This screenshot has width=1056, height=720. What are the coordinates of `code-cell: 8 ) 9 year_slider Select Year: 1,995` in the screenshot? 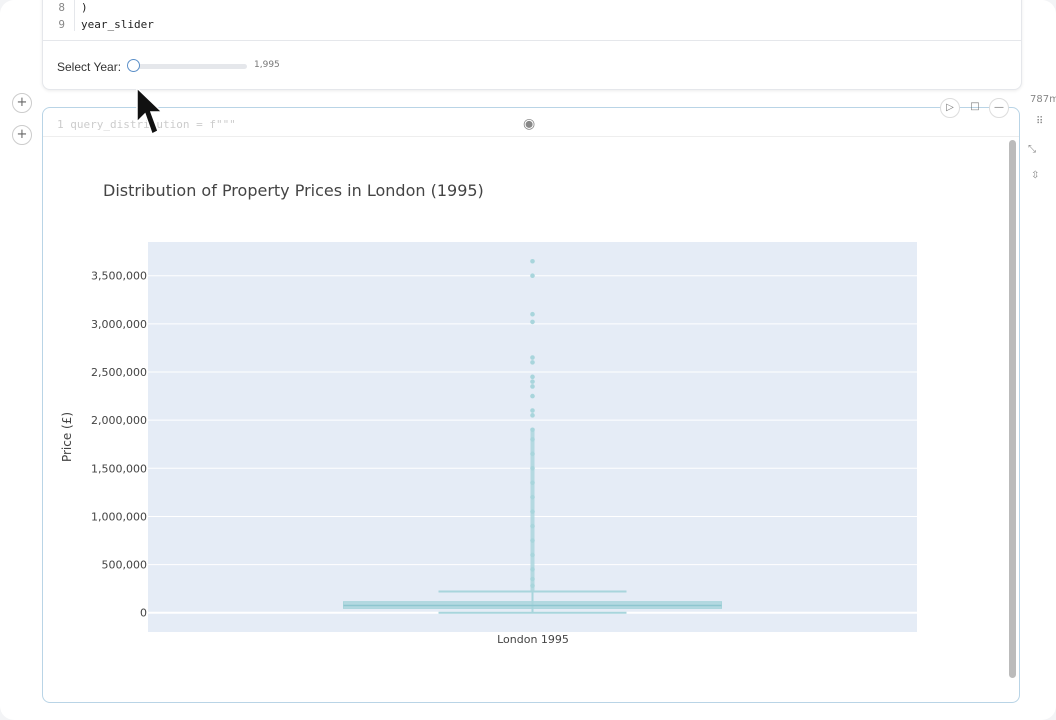 It's located at (532, 45).